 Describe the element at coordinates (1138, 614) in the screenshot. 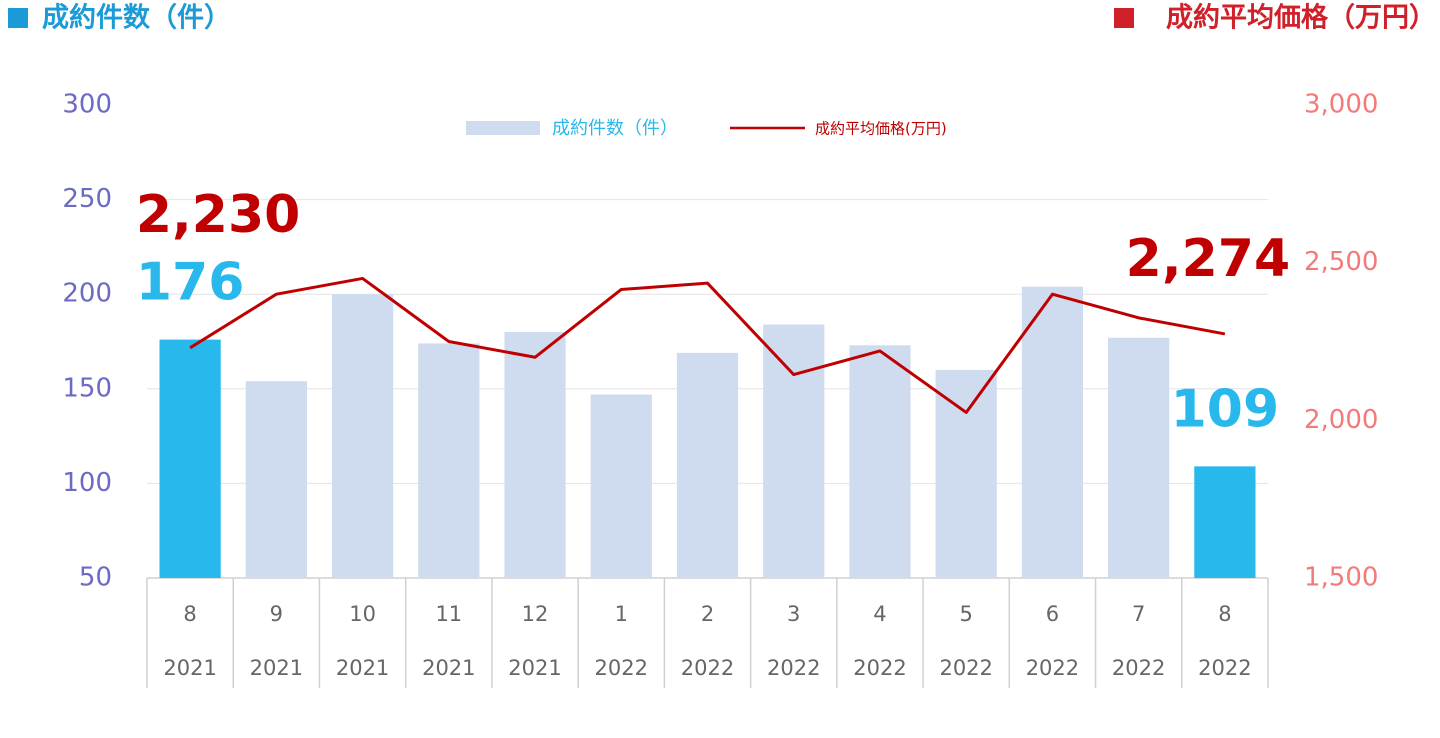

I see `x-tick-label: 7` at that location.